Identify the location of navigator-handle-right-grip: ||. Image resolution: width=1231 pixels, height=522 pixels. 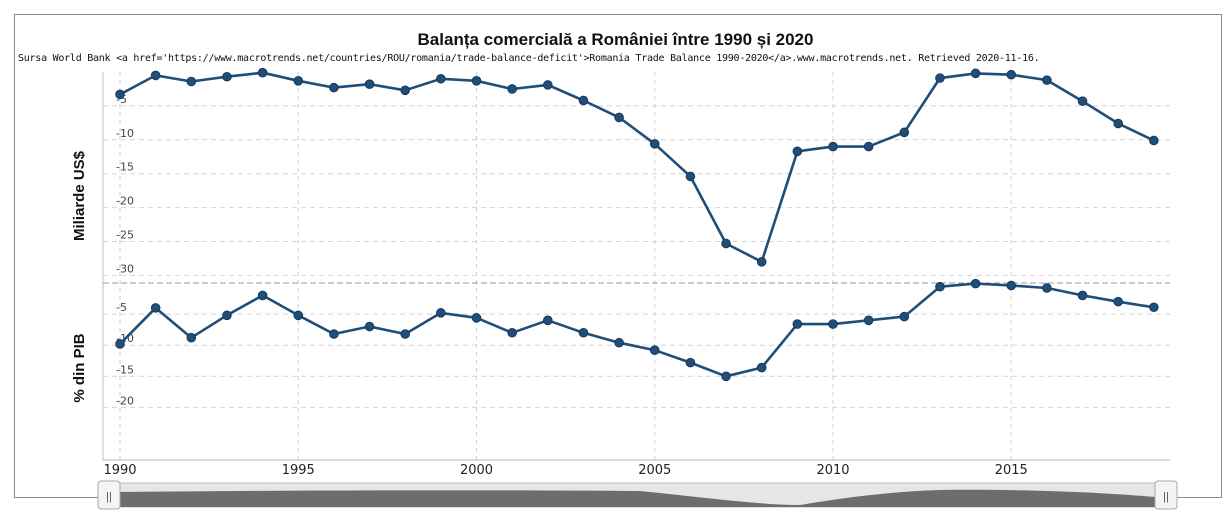
(1166, 497).